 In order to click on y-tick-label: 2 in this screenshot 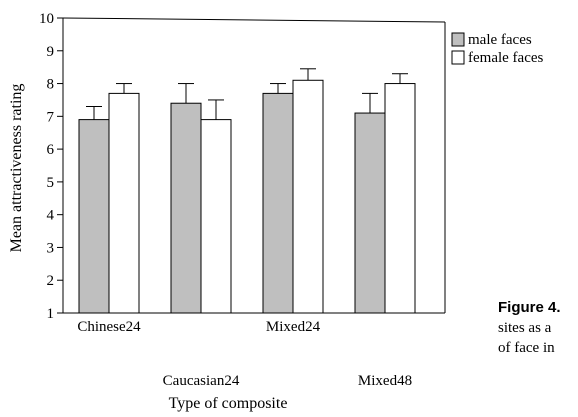, I will do `click(51, 281)`.